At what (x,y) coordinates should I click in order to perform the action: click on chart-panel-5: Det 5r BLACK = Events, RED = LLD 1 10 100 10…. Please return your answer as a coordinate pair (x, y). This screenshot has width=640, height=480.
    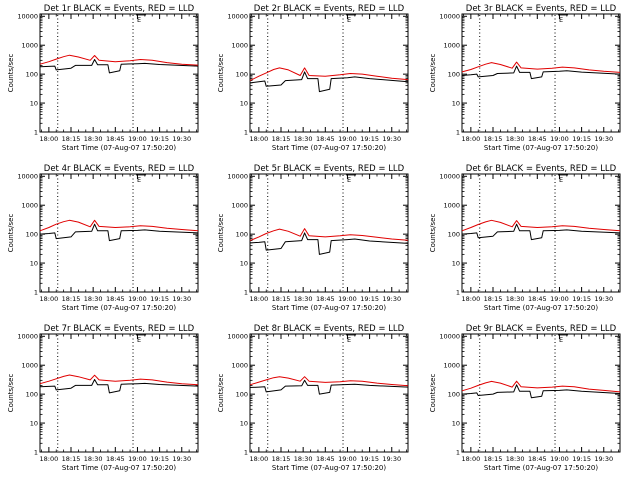
    Looking at the image, I should click on (313, 238).